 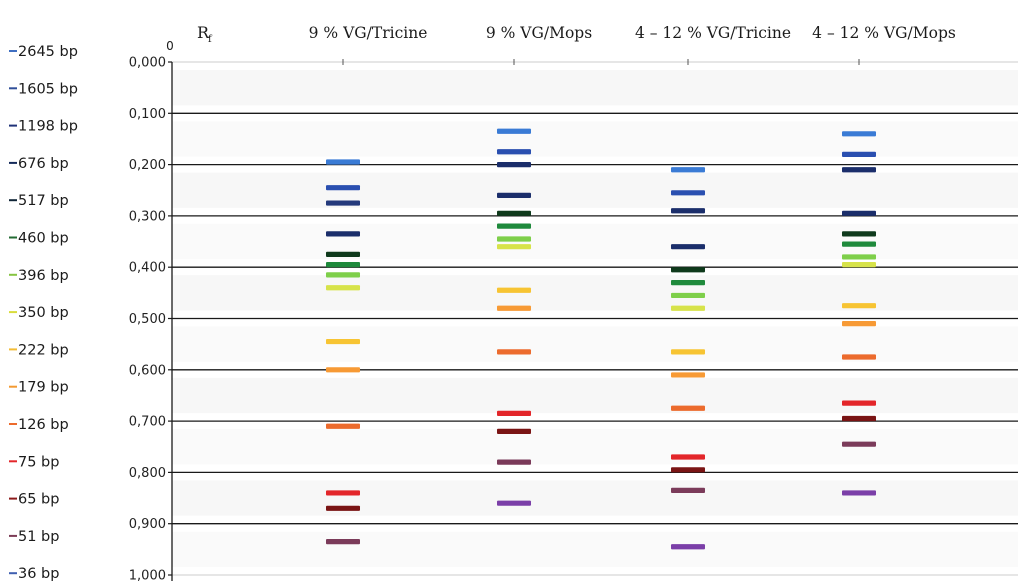 I want to click on axis-origin-label: 0, so click(x=170, y=46).